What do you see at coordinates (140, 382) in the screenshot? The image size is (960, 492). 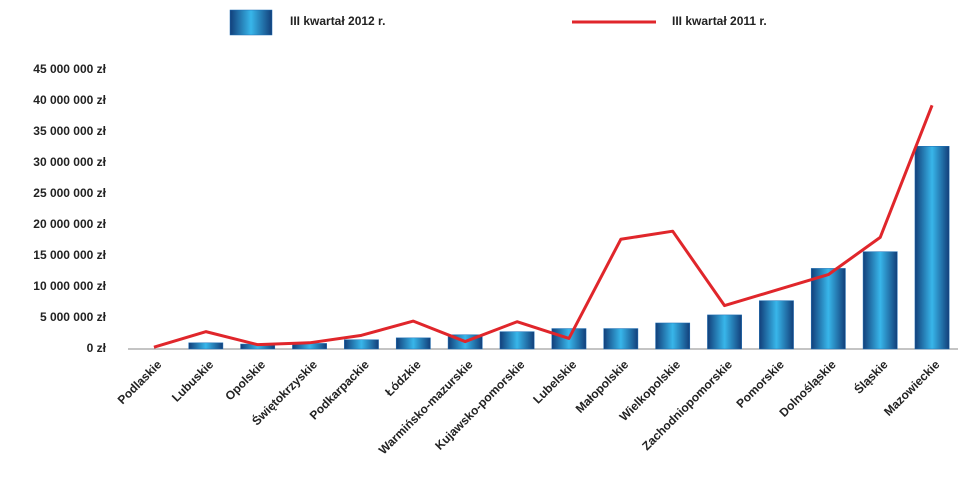 I see `x-tick-label: Podlaskie` at bounding box center [140, 382].